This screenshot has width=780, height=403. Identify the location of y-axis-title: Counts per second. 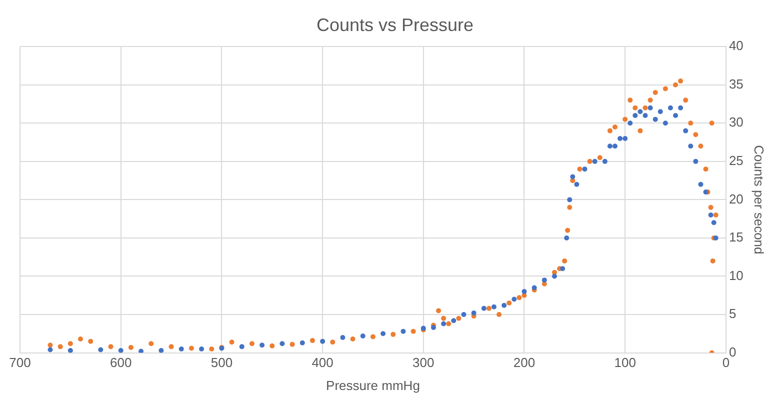
(759, 199).